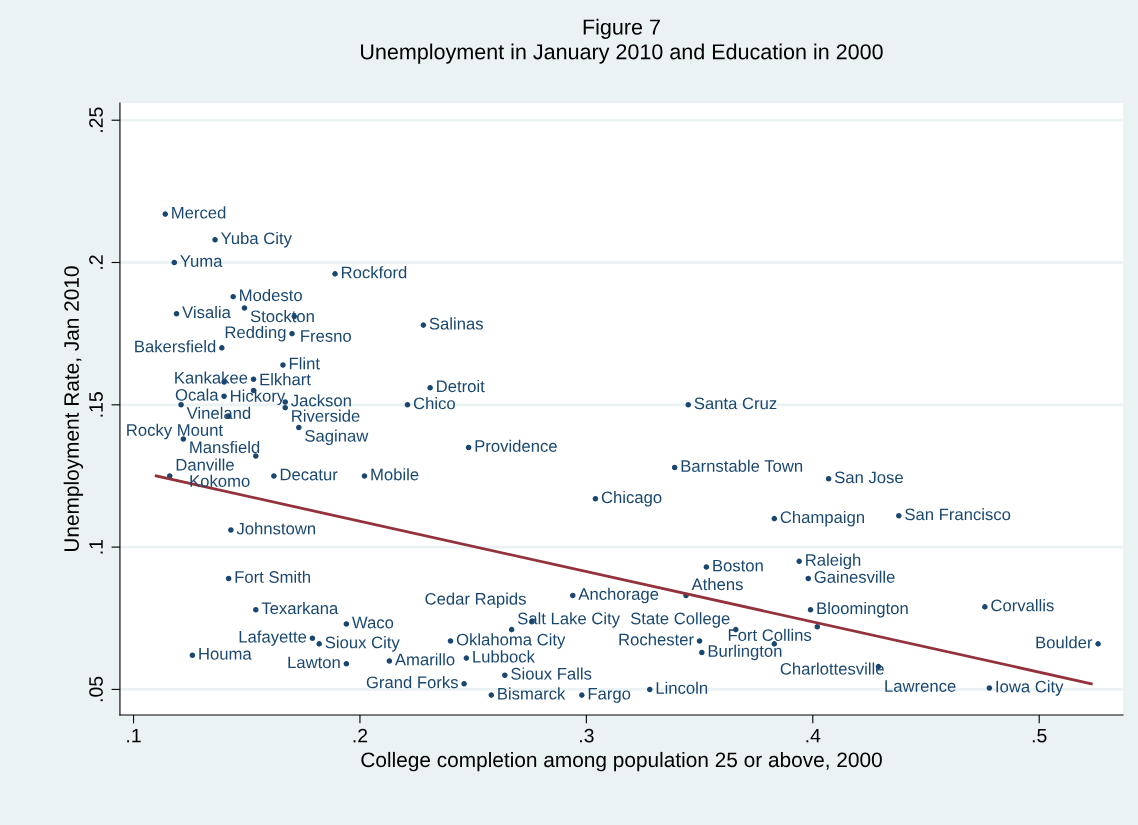 This screenshot has width=1138, height=825. I want to click on data-label: Kokomo, so click(220, 480).